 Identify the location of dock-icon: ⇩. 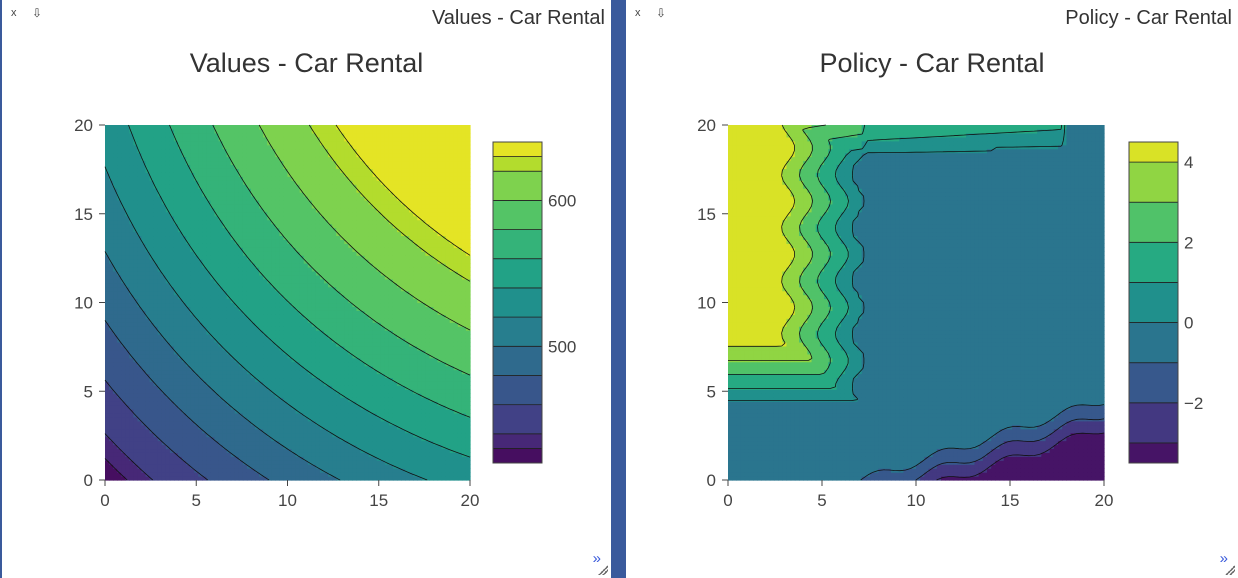
(37, 13).